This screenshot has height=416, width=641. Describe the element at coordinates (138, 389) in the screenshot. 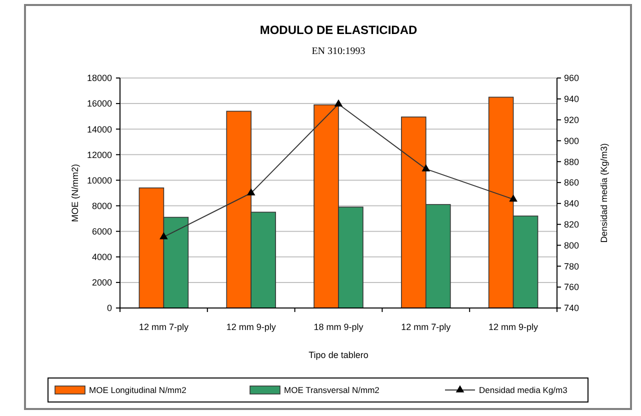

I see `legend-label: MOE Longitudinal N/mm2` at that location.